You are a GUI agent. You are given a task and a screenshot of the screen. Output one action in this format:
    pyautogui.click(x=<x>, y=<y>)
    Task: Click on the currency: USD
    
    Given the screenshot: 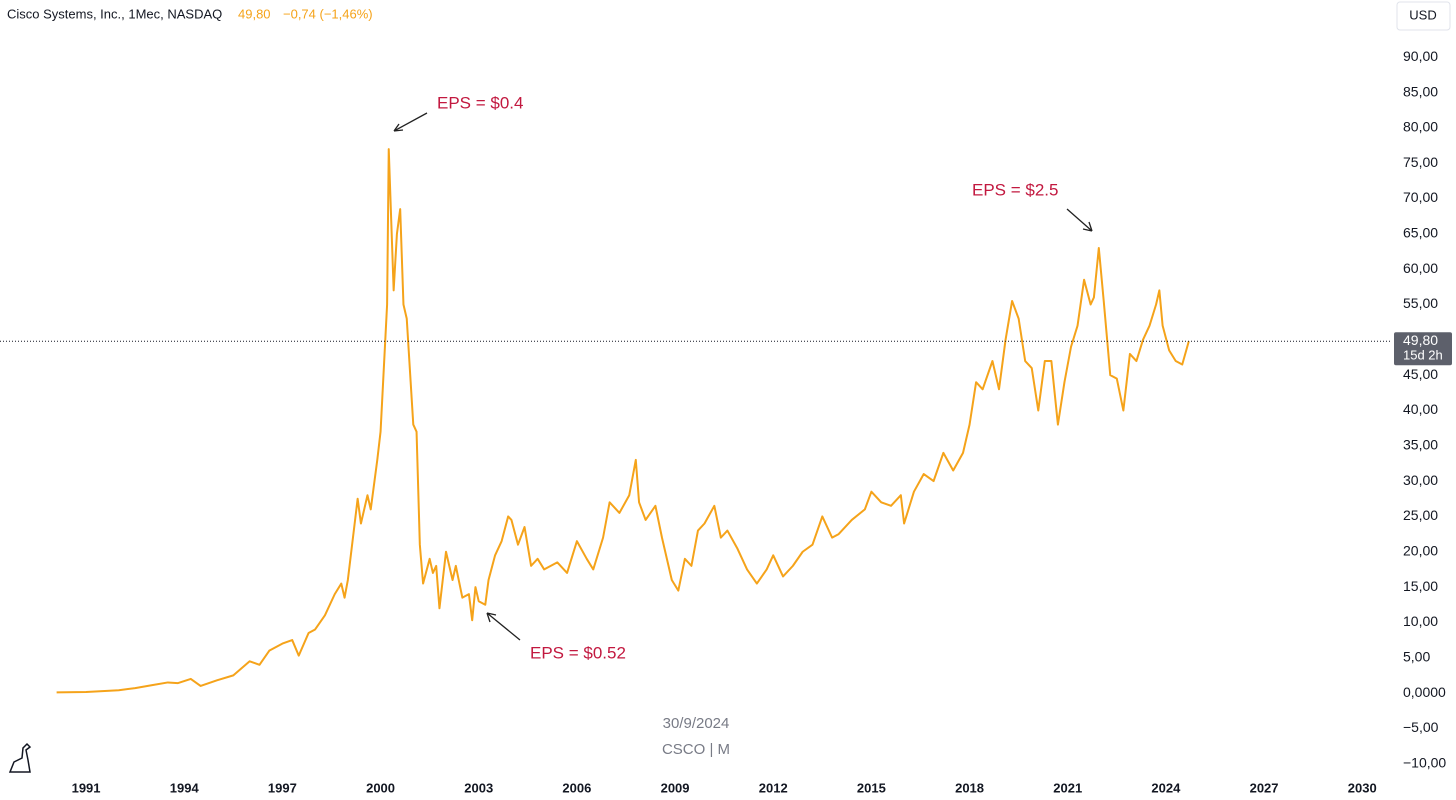 What is the action you would take?
    pyautogui.click(x=1422, y=14)
    